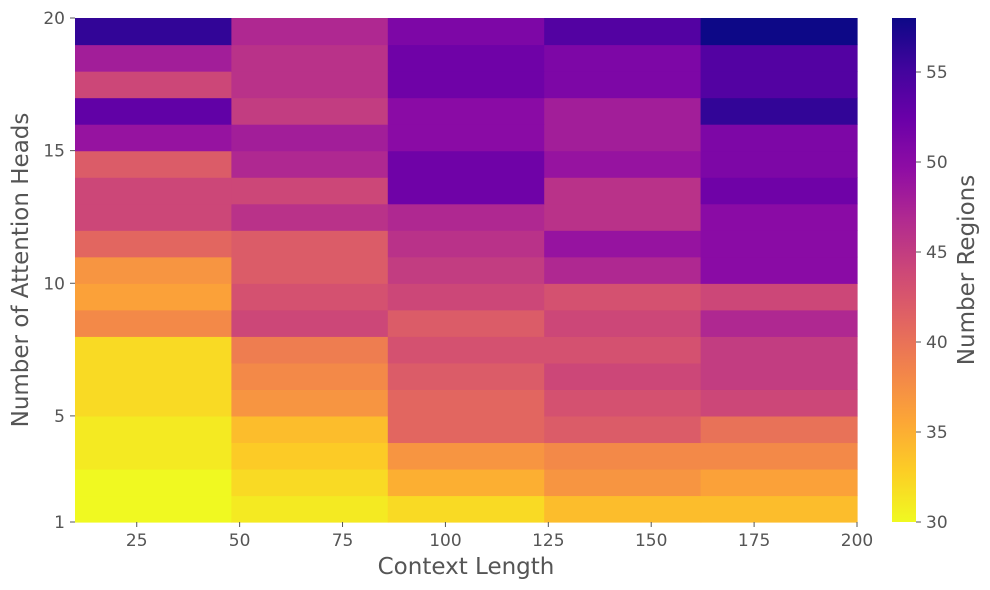  I want to click on colorbar-ticks: 30 35 40 45 50 55, so click(932, 298).